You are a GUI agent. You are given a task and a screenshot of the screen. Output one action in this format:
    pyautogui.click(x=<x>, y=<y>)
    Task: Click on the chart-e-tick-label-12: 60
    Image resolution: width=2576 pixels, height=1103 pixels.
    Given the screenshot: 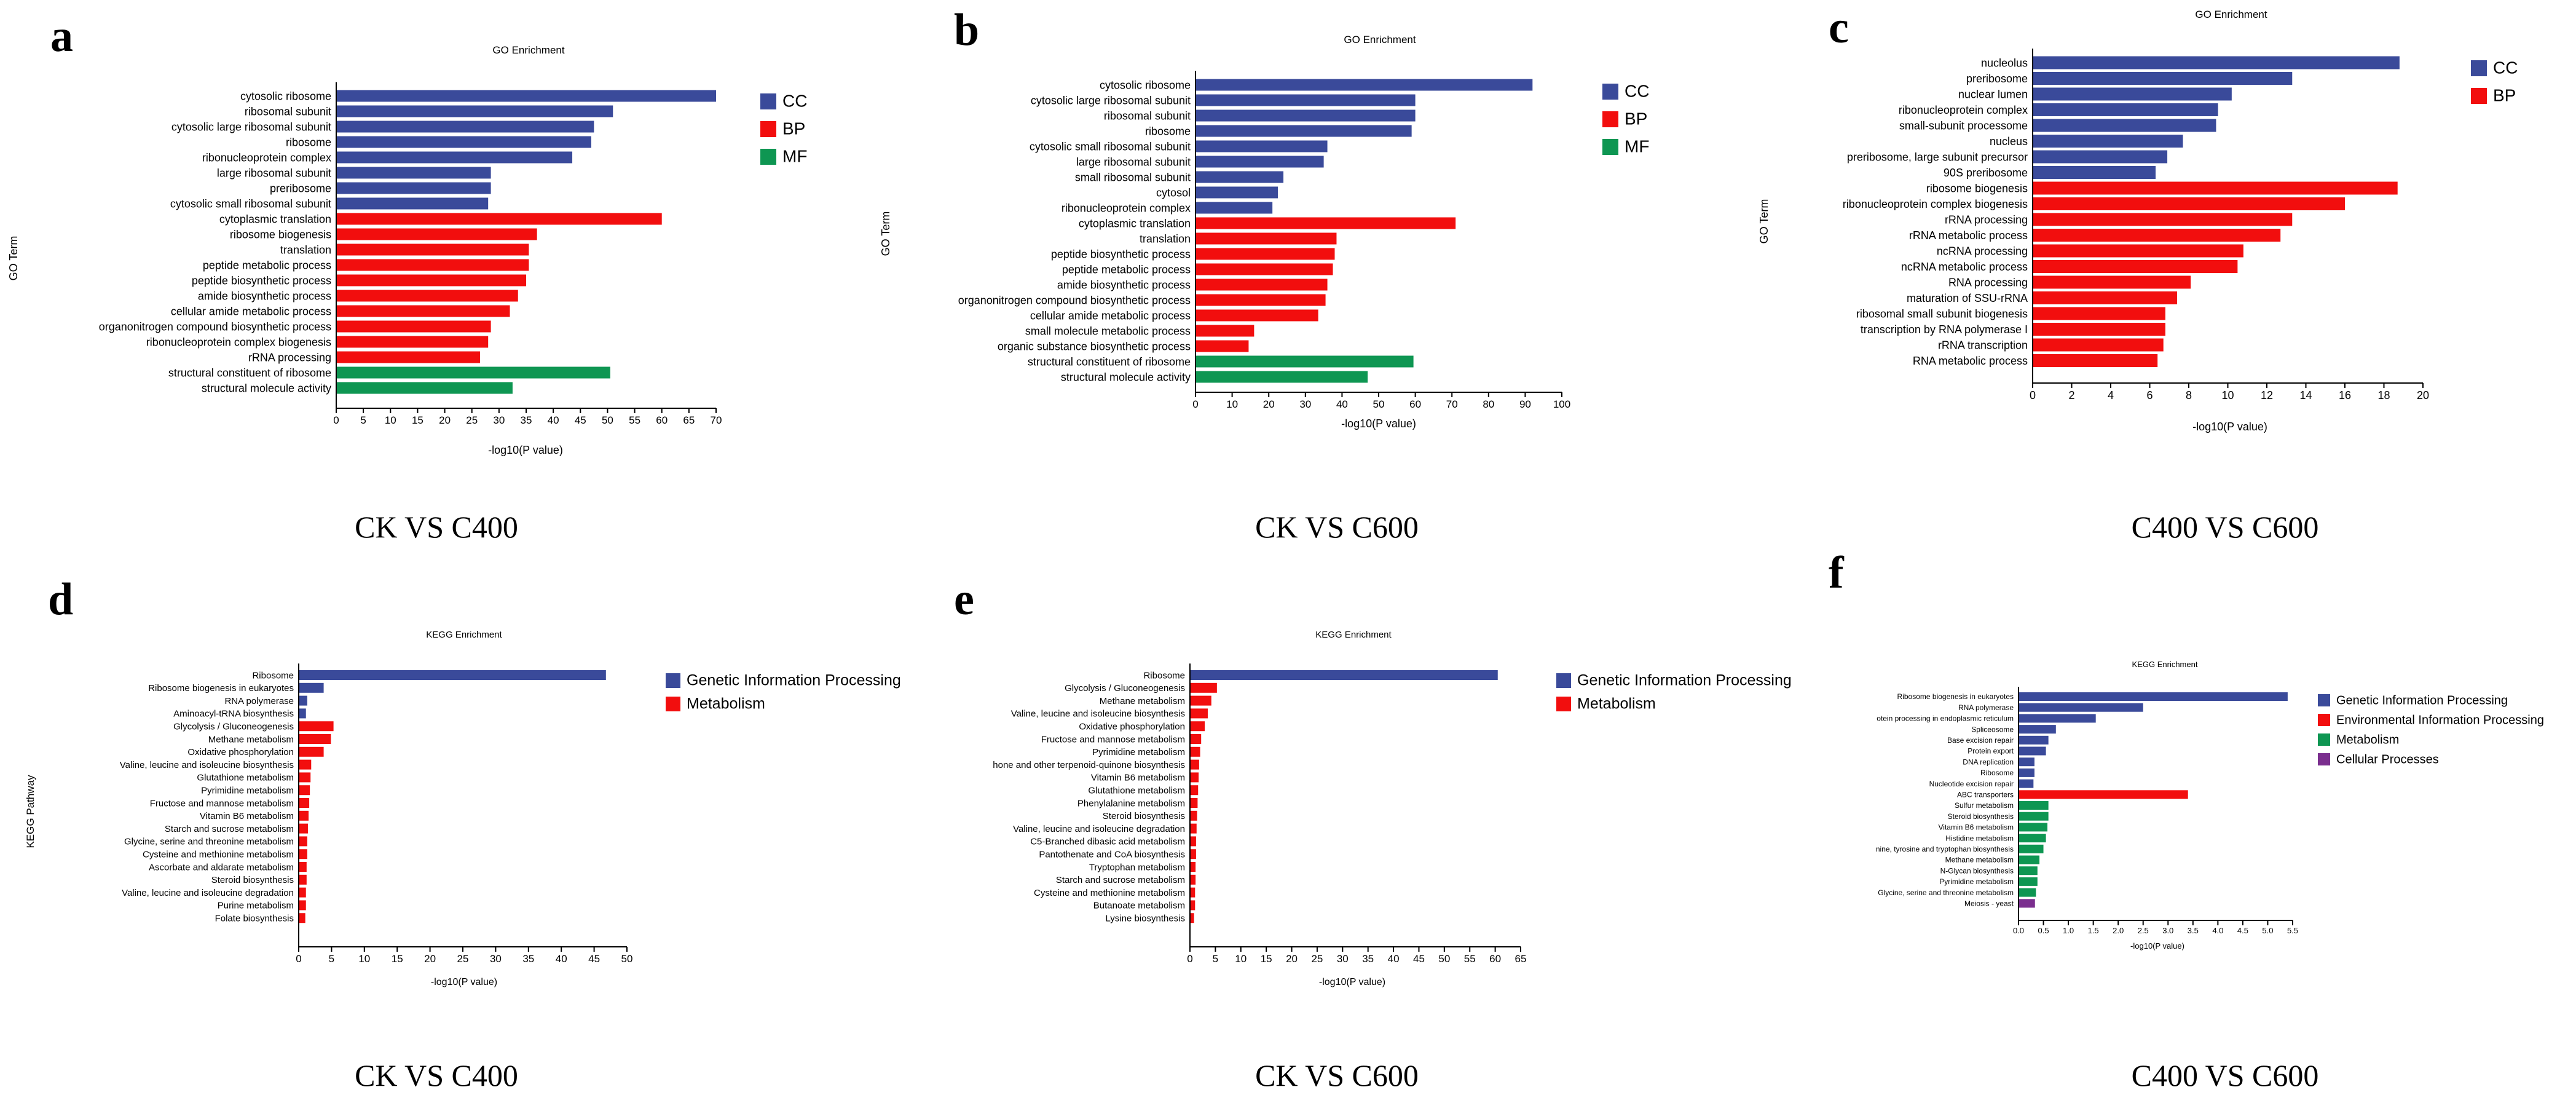 What is the action you would take?
    pyautogui.click(x=1495, y=959)
    